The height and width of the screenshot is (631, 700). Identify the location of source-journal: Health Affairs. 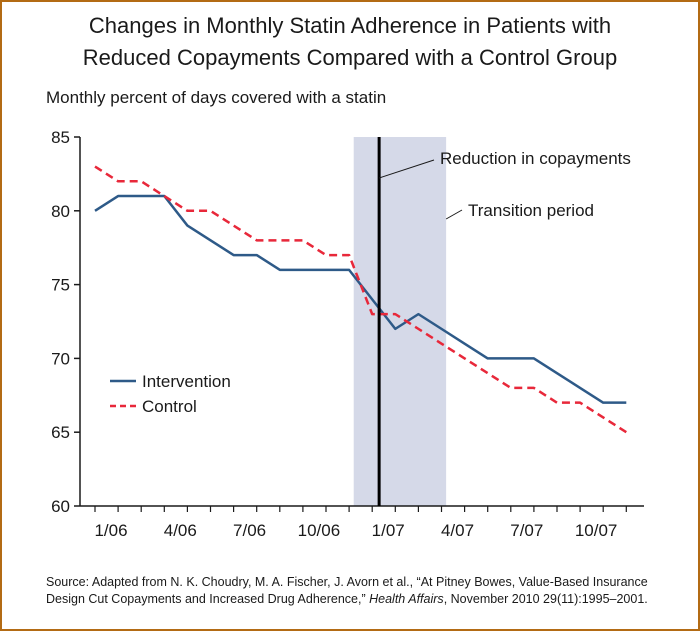
(406, 599).